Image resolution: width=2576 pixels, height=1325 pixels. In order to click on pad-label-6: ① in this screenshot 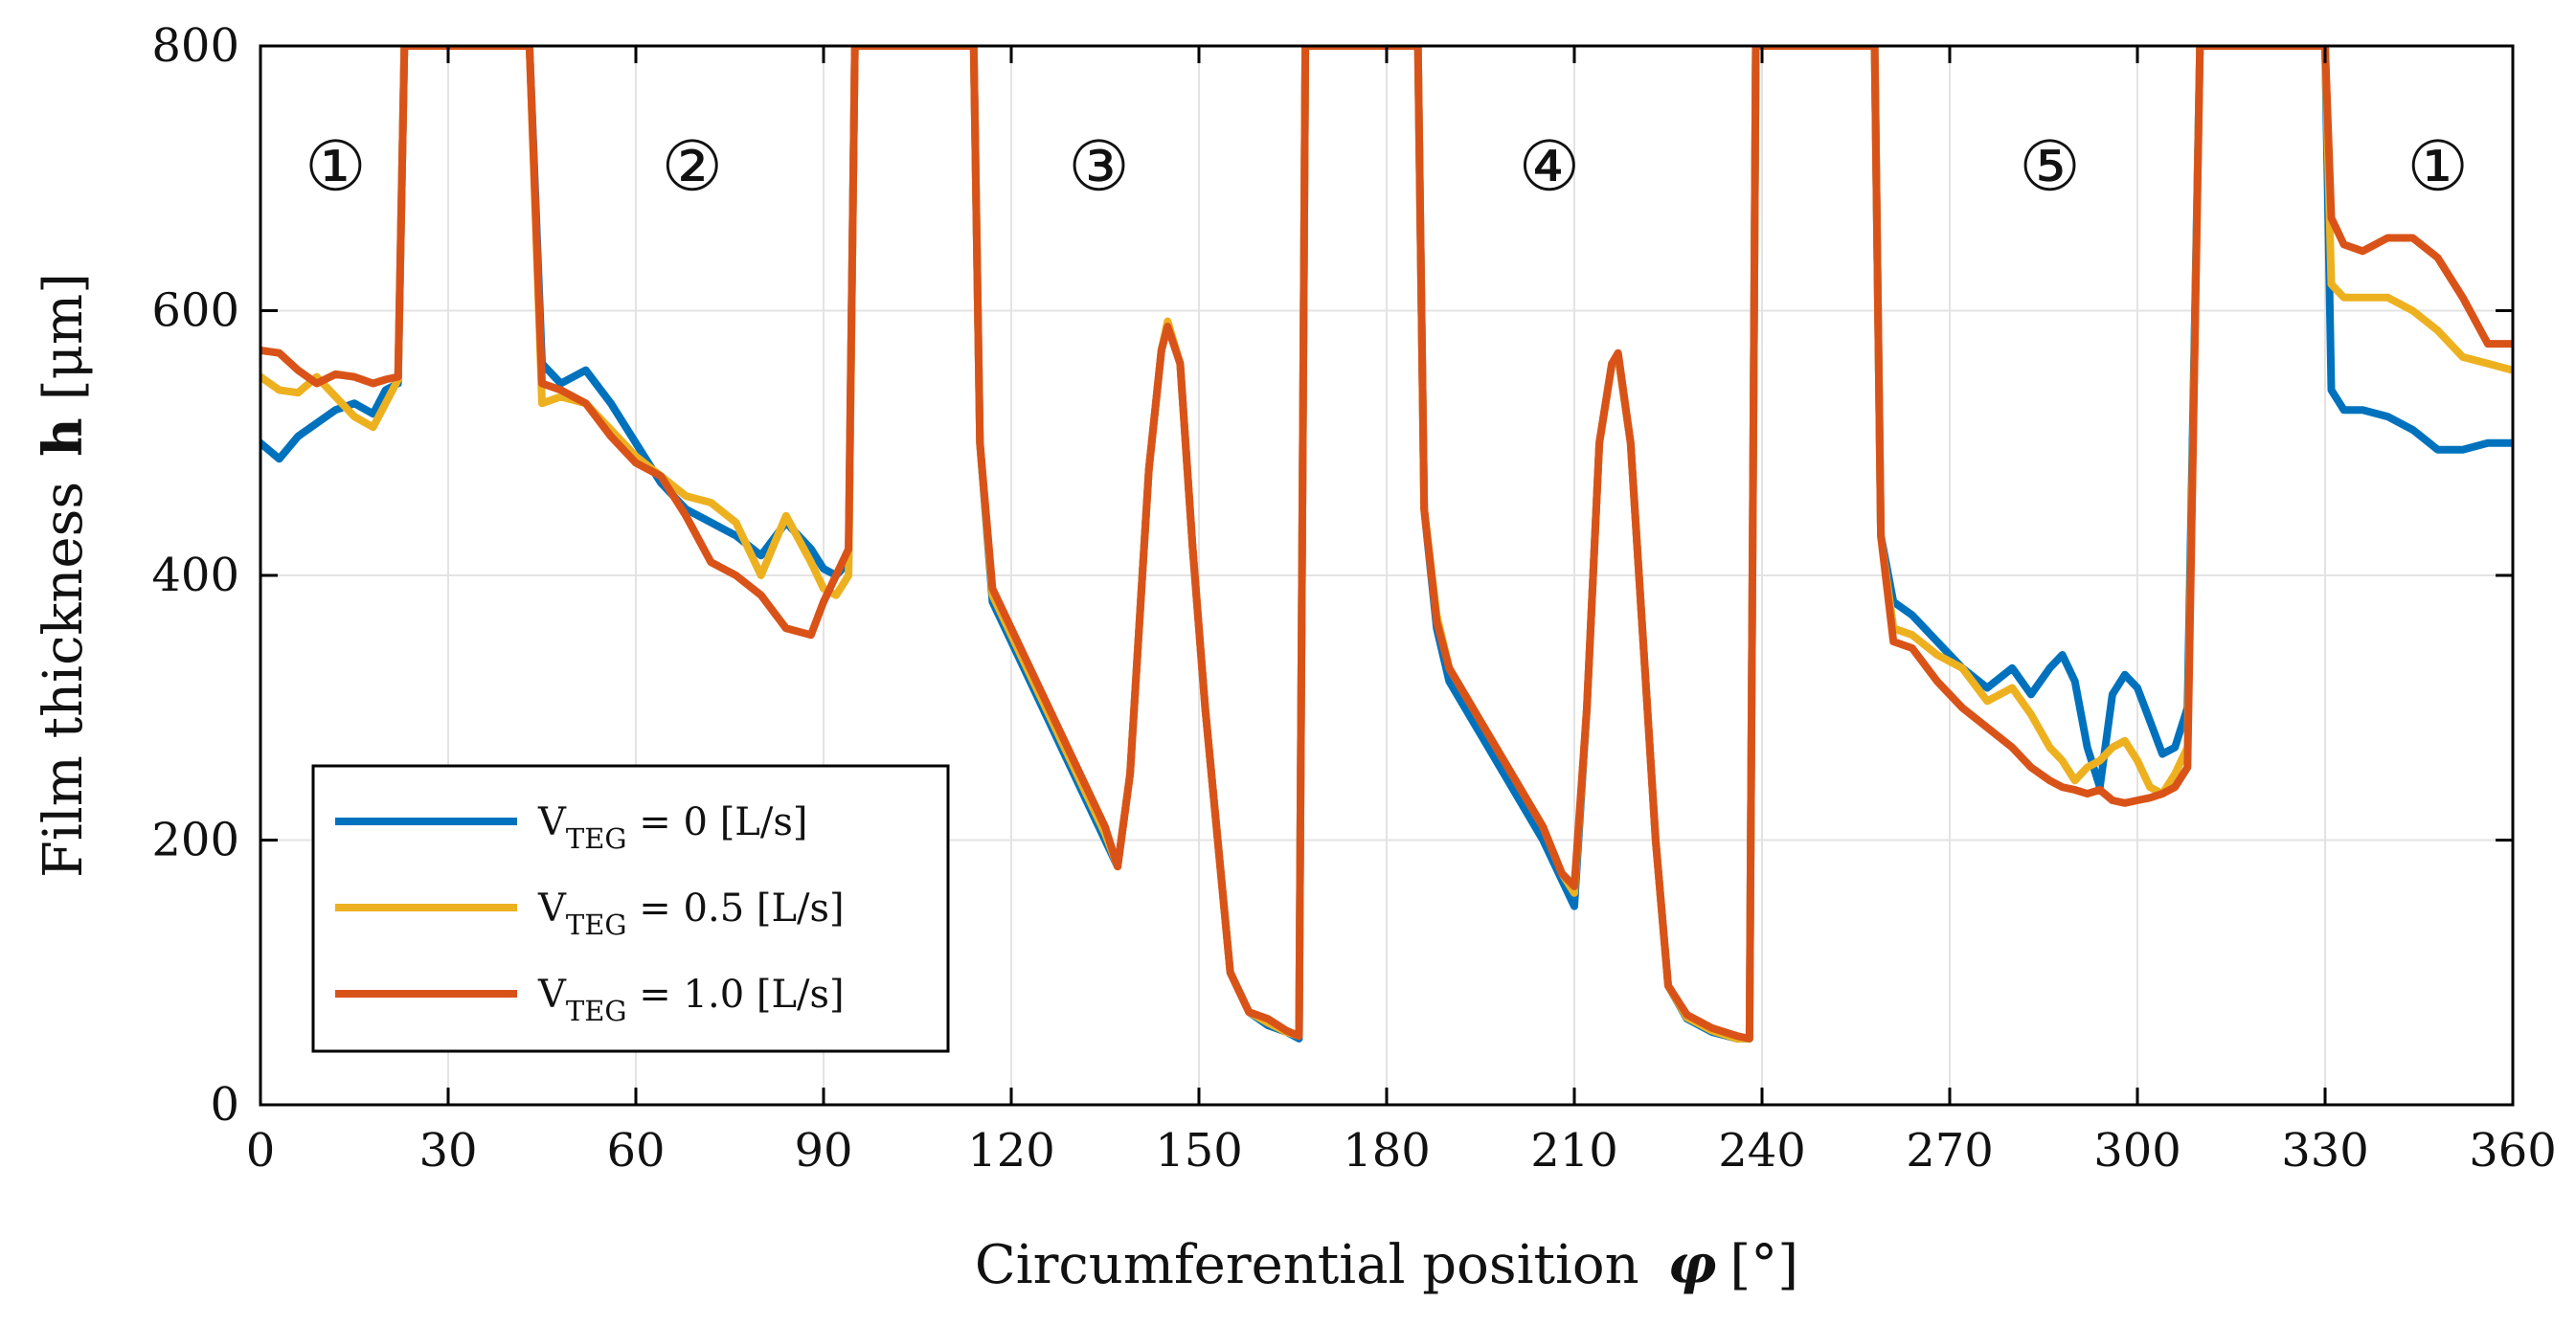, I will do `click(2438, 165)`.